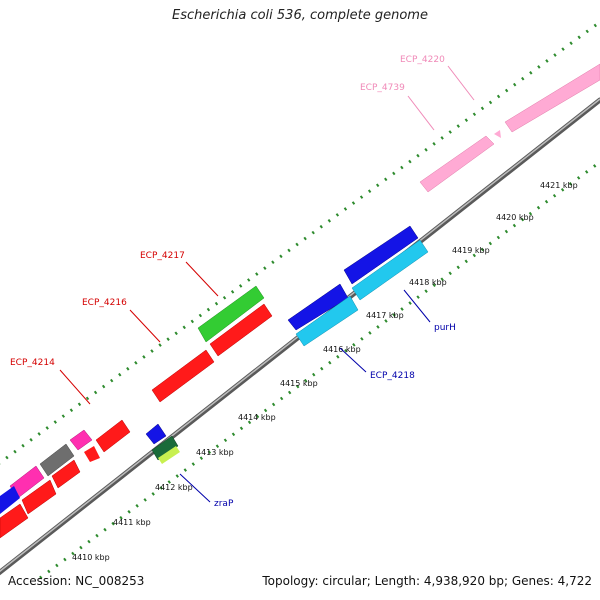 This screenshot has width=600, height=600. Describe the element at coordinates (559, 185) in the screenshot. I see `kbp-label: 4421 kbp` at that location.